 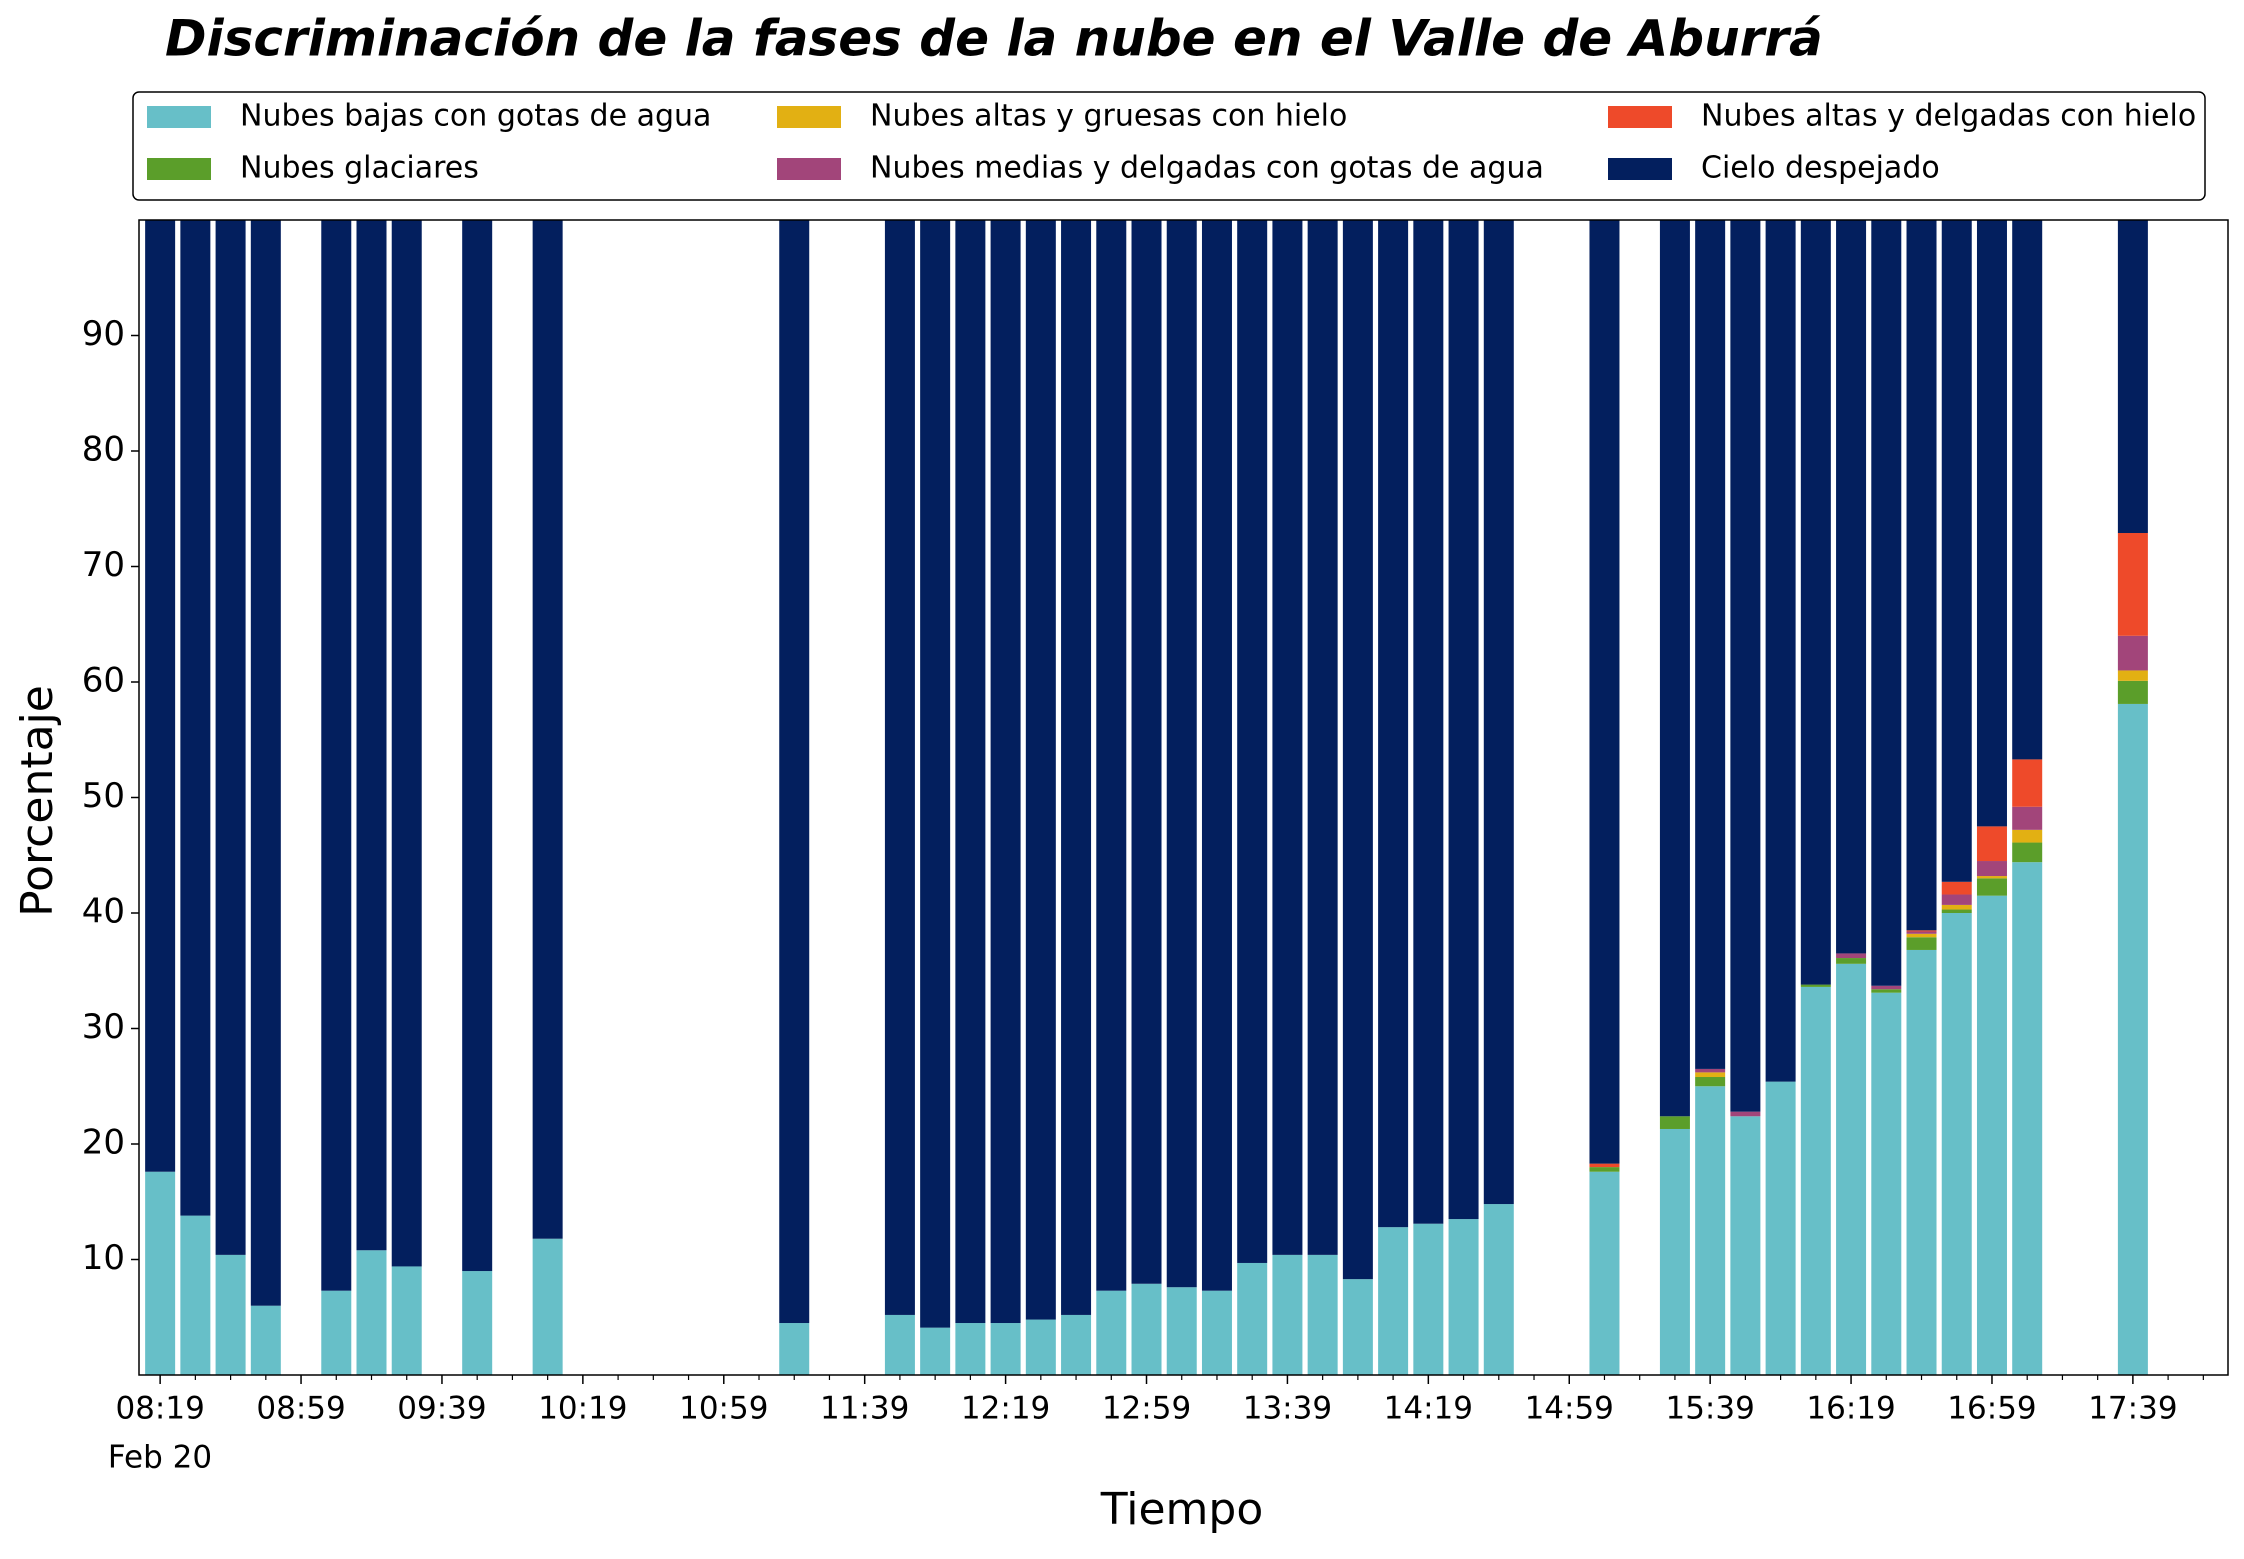 What do you see at coordinates (1991, 1409) in the screenshot?
I see `x-tick-label: 16:59` at bounding box center [1991, 1409].